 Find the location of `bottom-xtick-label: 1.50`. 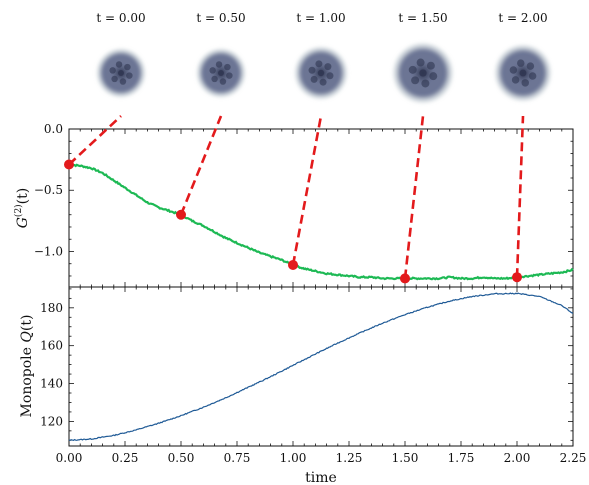

bottom-xtick-label: 1.50 is located at coordinates (405, 458).